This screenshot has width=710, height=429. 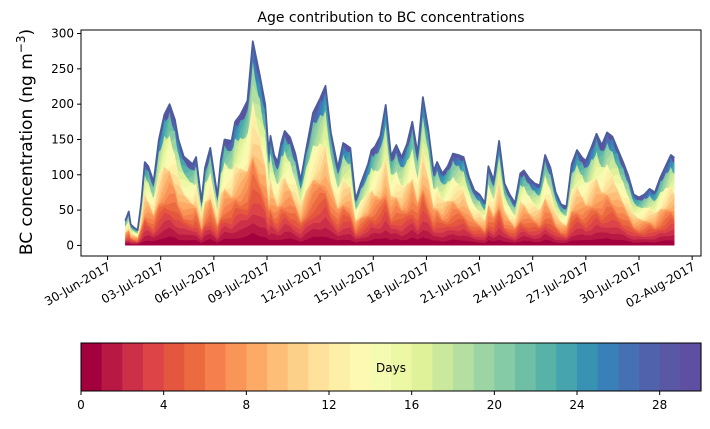 I want to click on colorbar-tick-label: 12, so click(x=328, y=405).